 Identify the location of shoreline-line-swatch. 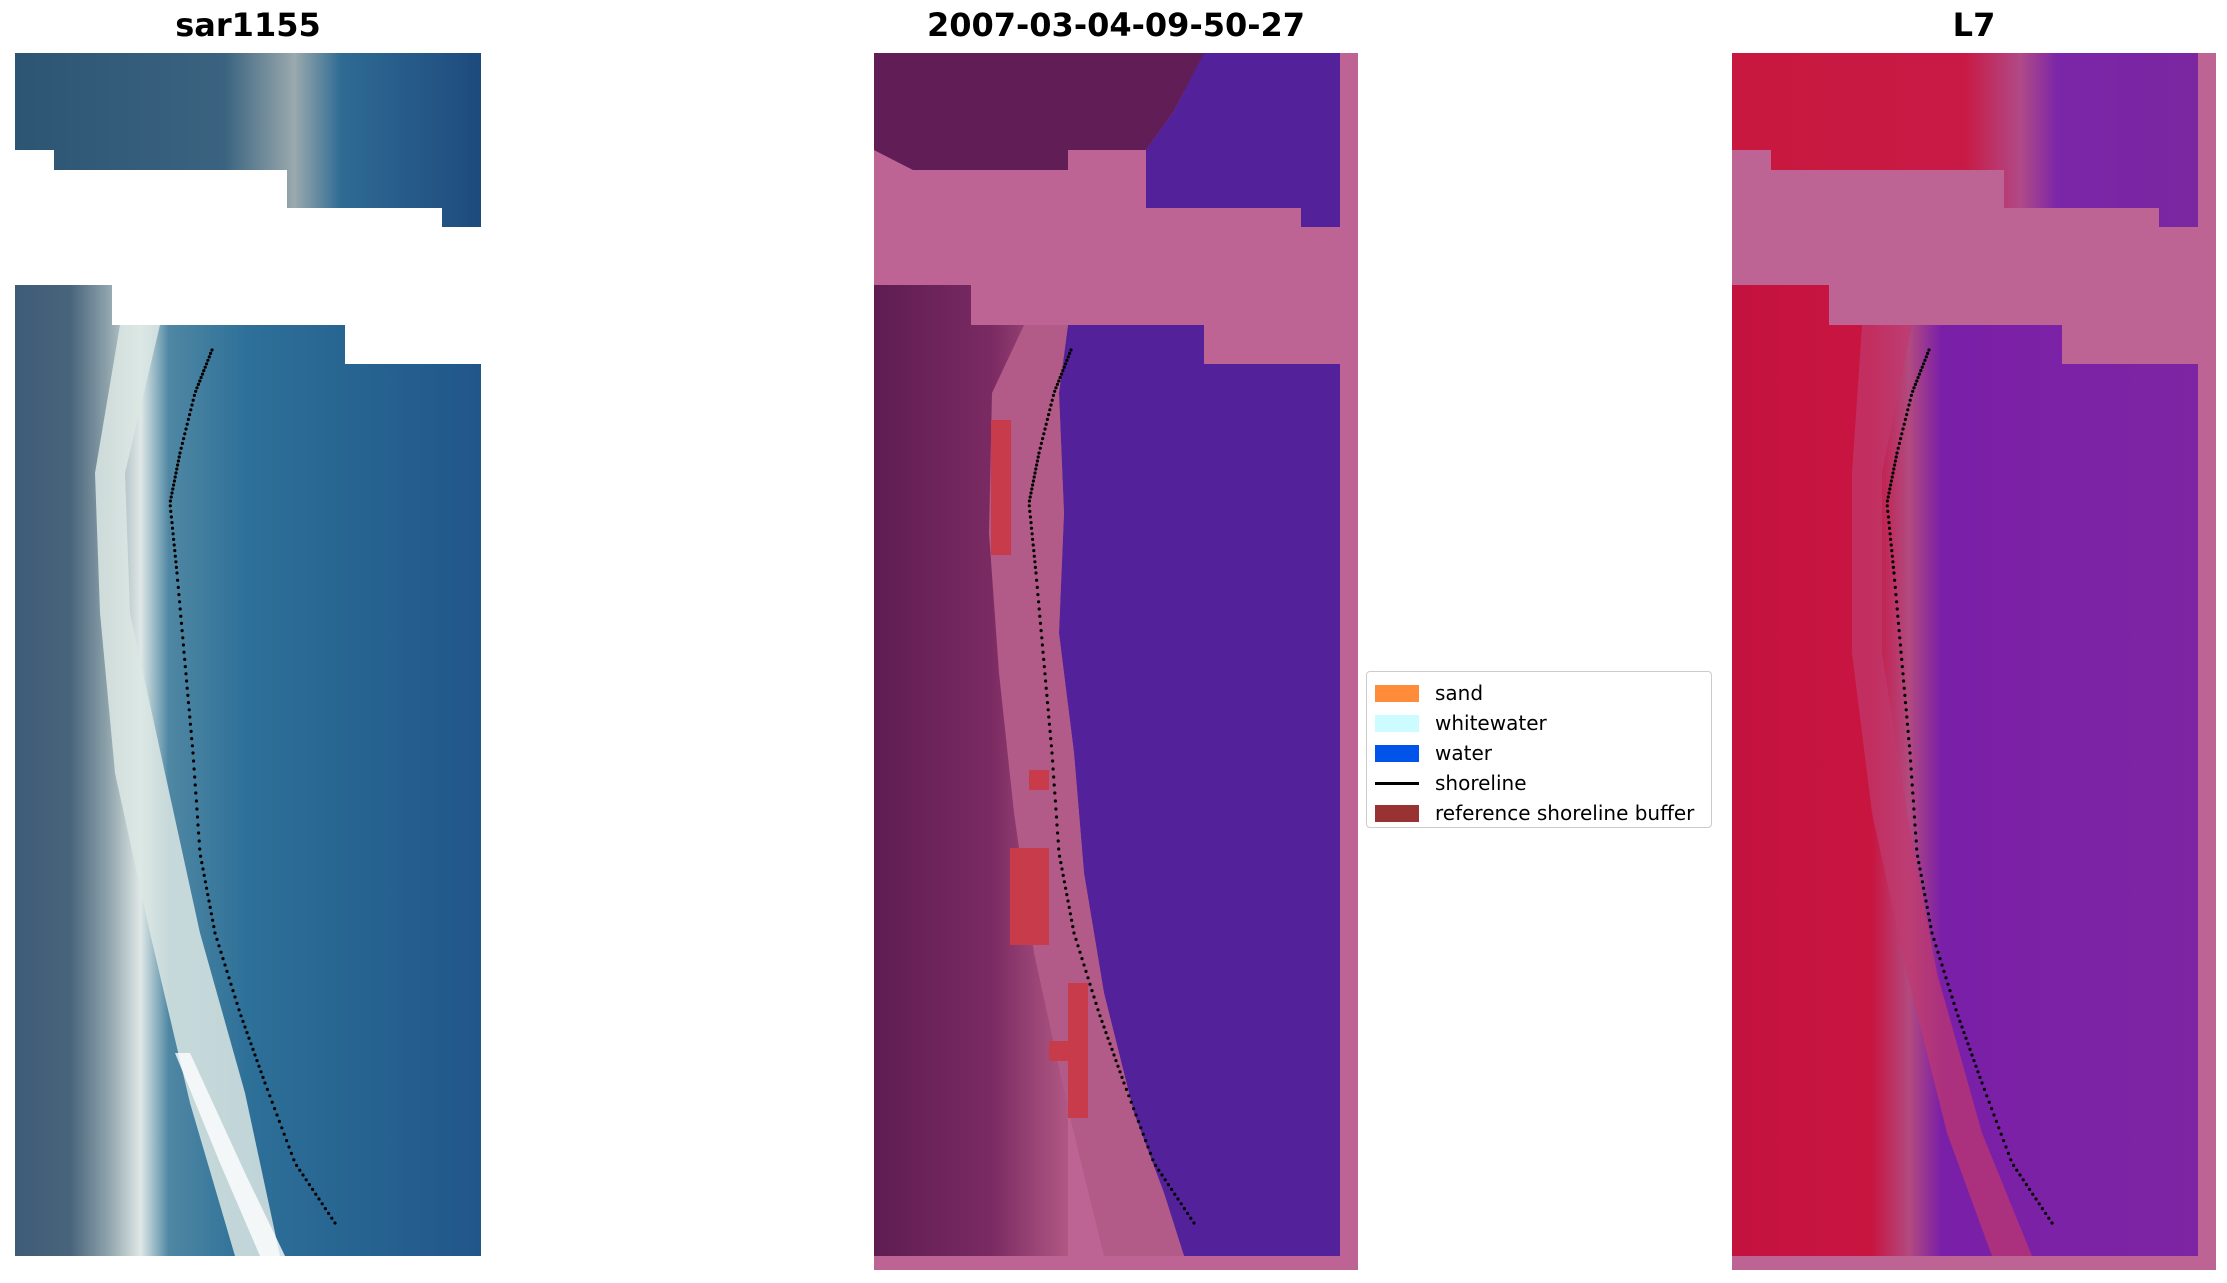
(1397, 783).